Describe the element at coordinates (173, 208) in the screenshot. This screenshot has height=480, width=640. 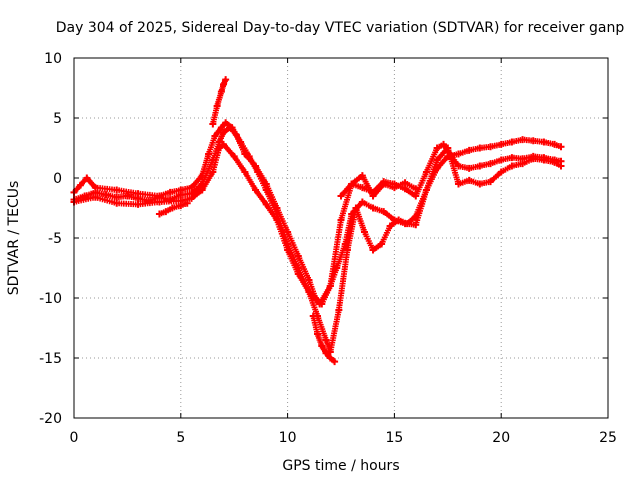
I see `series-track-g` at that location.